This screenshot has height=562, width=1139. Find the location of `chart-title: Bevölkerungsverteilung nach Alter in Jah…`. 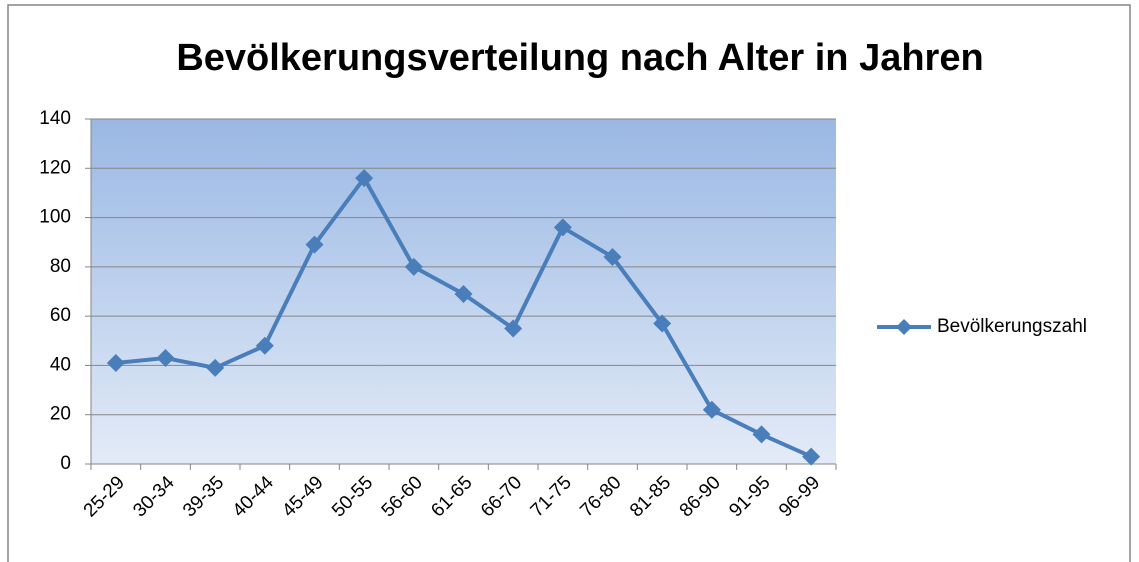

chart-title: Bevölkerungsverteilung nach Alter in Jah… is located at coordinates (579, 58).